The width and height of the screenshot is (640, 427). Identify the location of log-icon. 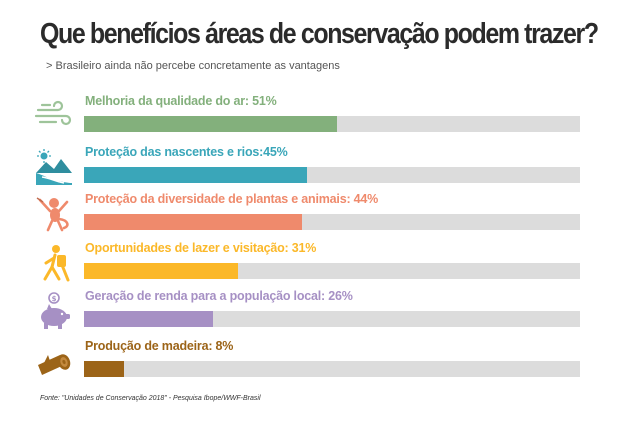
(54, 361).